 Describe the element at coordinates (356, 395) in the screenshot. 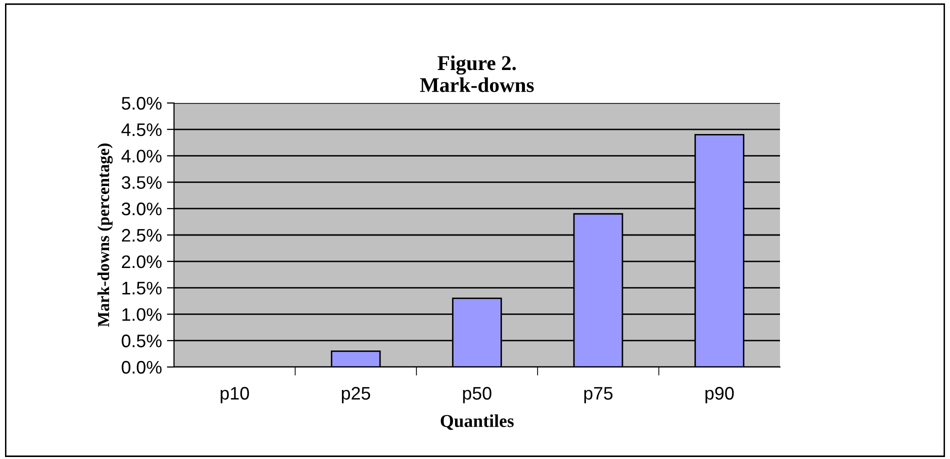

I see `x-tick-label: p25` at that location.